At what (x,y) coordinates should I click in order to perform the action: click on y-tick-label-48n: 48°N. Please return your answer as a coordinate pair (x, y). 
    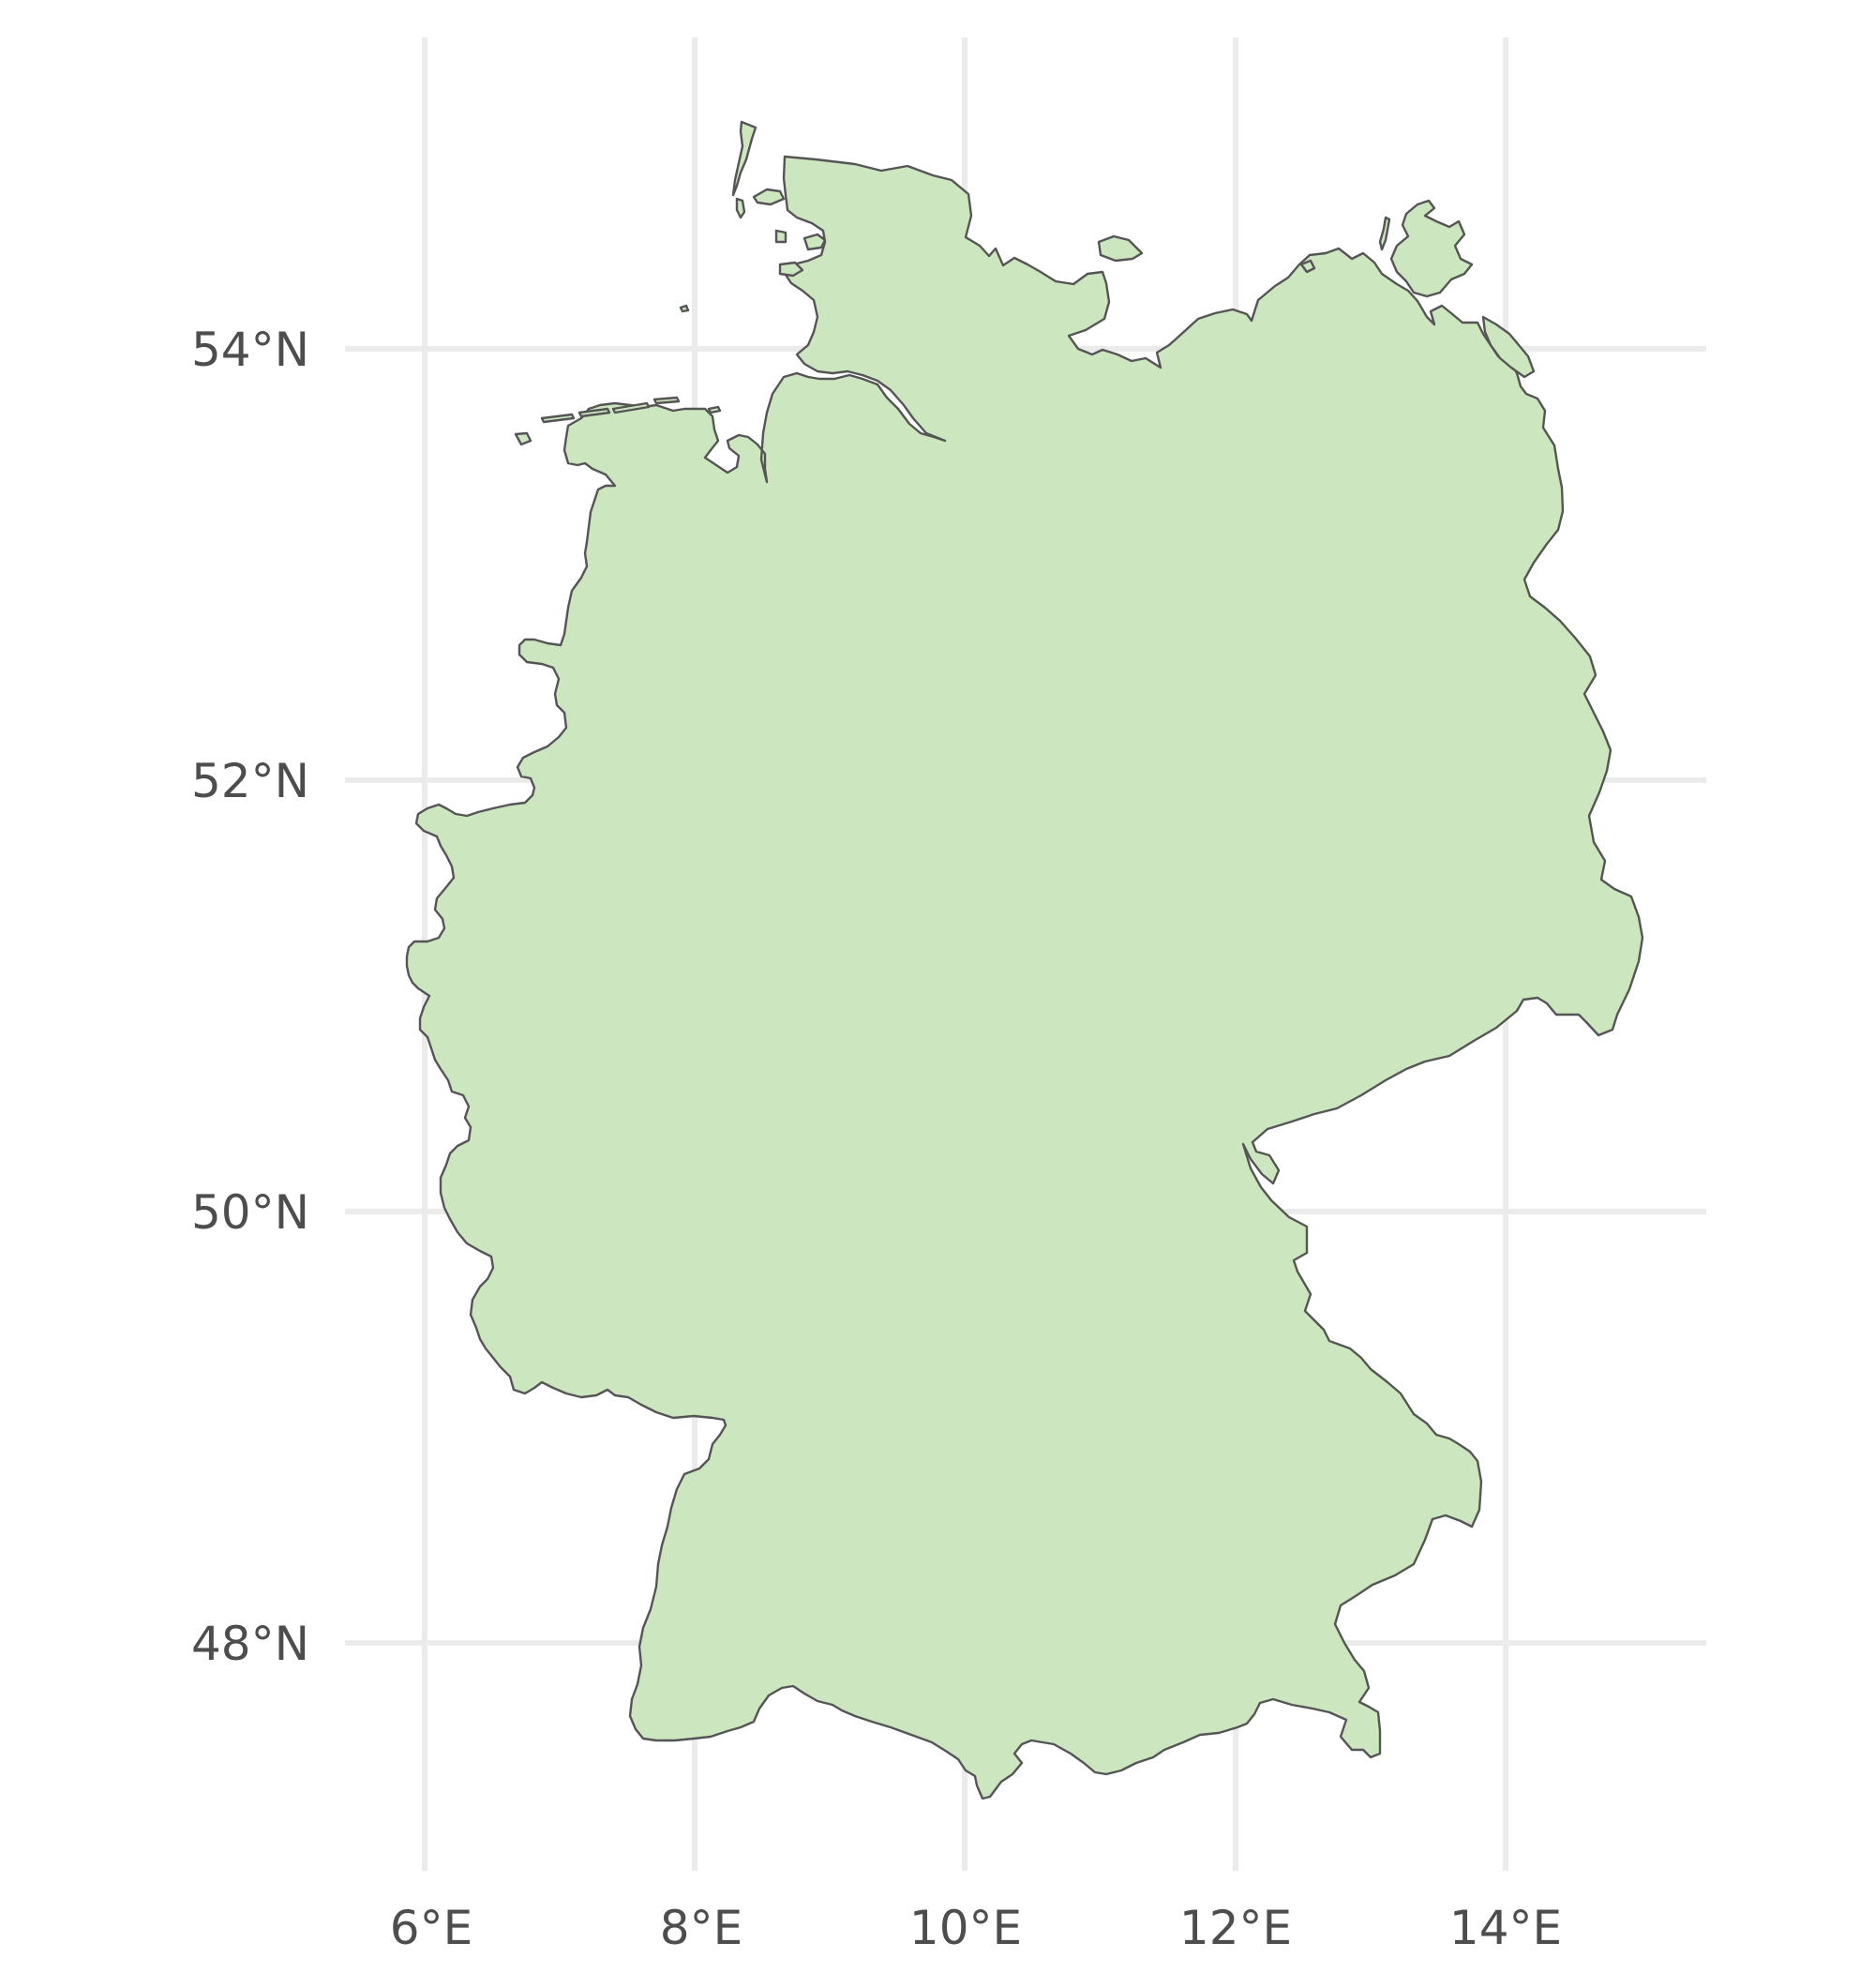
    Looking at the image, I should click on (250, 1644).